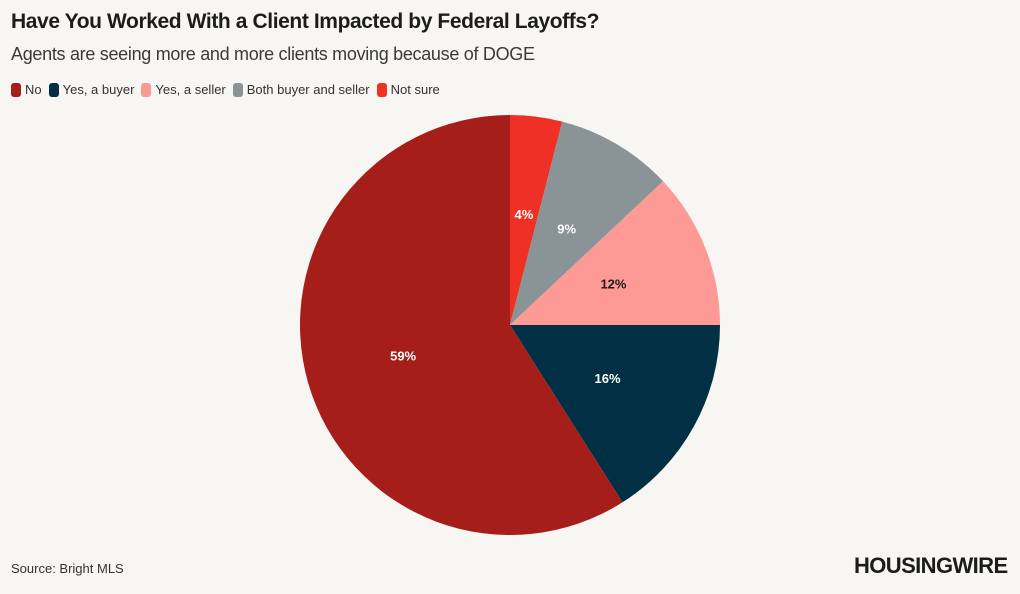 This screenshot has height=594, width=1020. What do you see at coordinates (931, 565) in the screenshot?
I see `housingwire-logo: HOUSINGWIRE` at bounding box center [931, 565].